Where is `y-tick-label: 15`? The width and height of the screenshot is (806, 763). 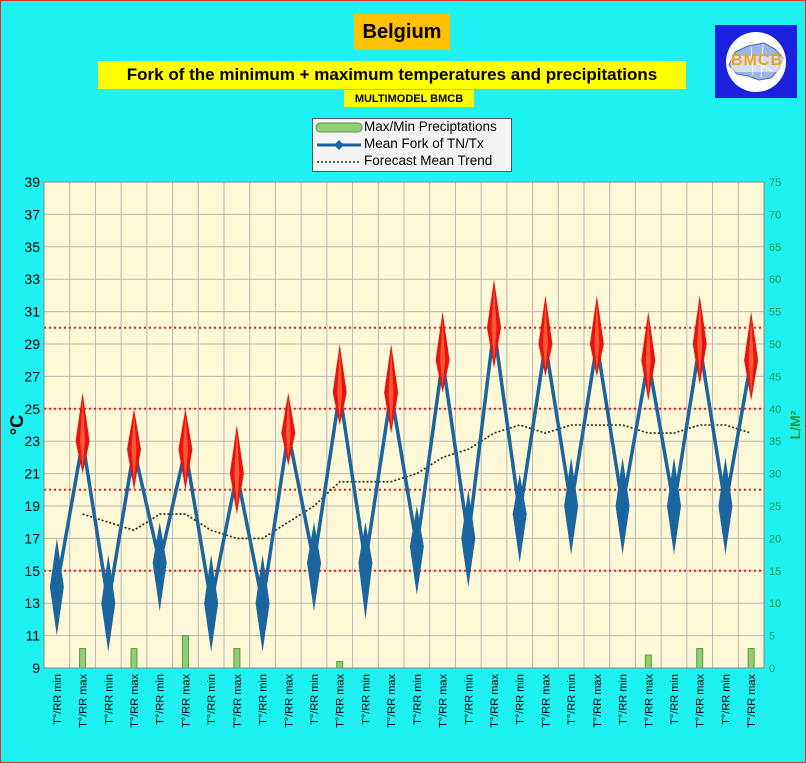
y-tick-label: 15 is located at coordinates (32, 571).